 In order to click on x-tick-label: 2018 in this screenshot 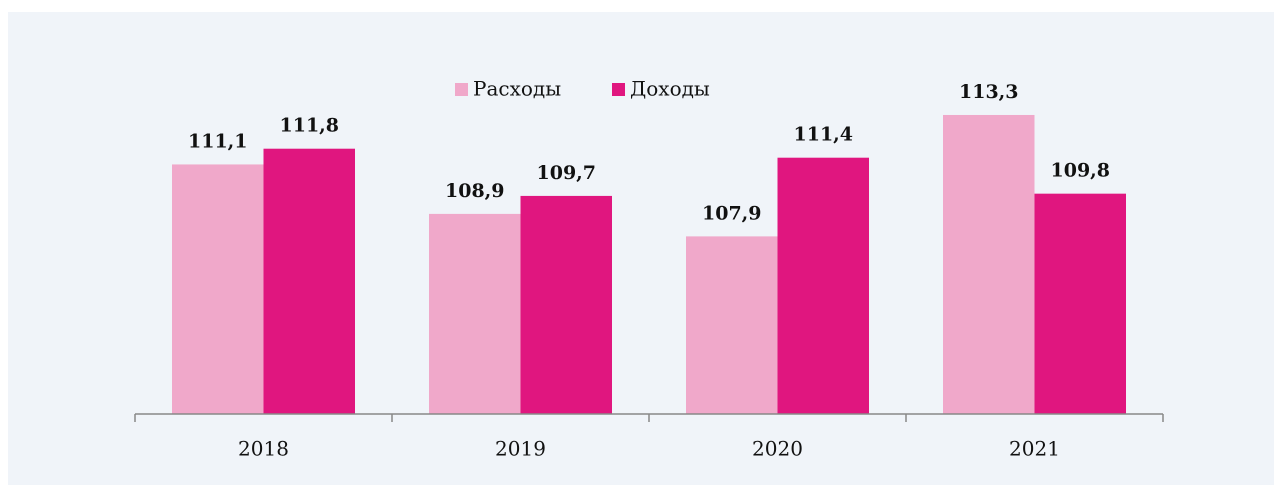, I will do `click(263, 449)`.